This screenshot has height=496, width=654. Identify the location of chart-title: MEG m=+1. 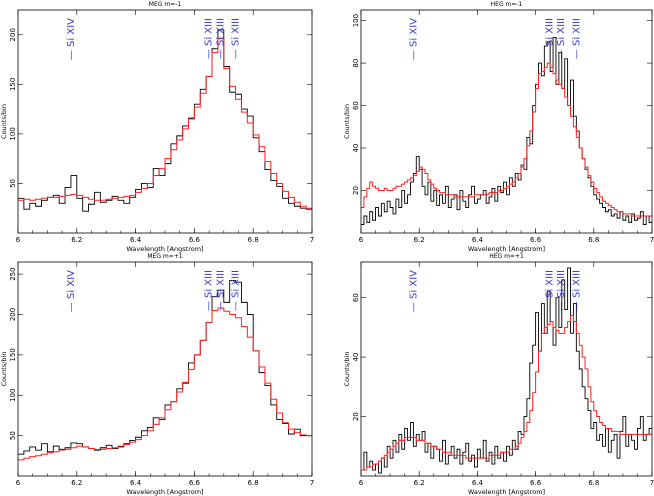
(164, 256).